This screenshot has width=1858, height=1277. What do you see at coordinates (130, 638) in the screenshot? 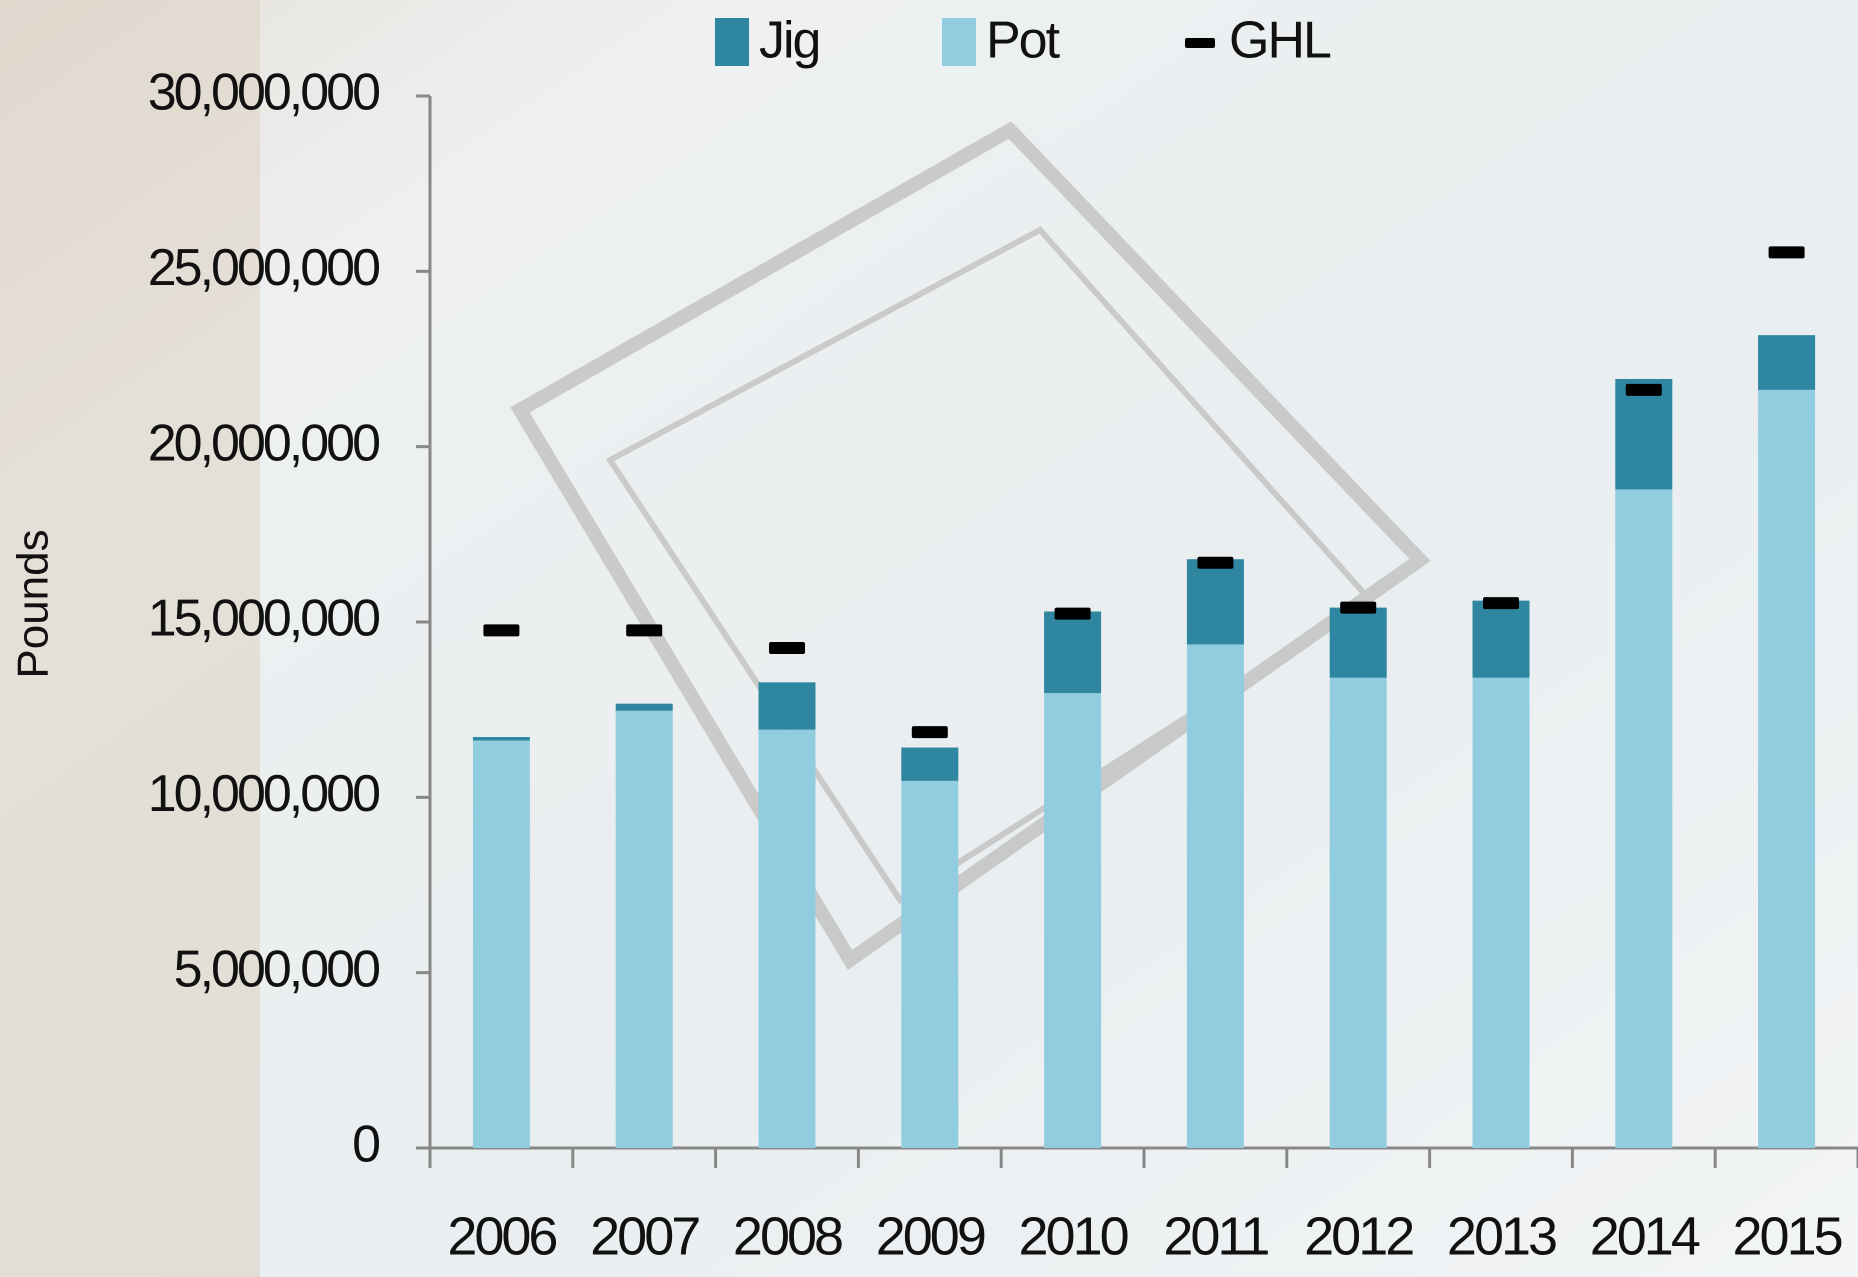
I see `background-hull` at bounding box center [130, 638].